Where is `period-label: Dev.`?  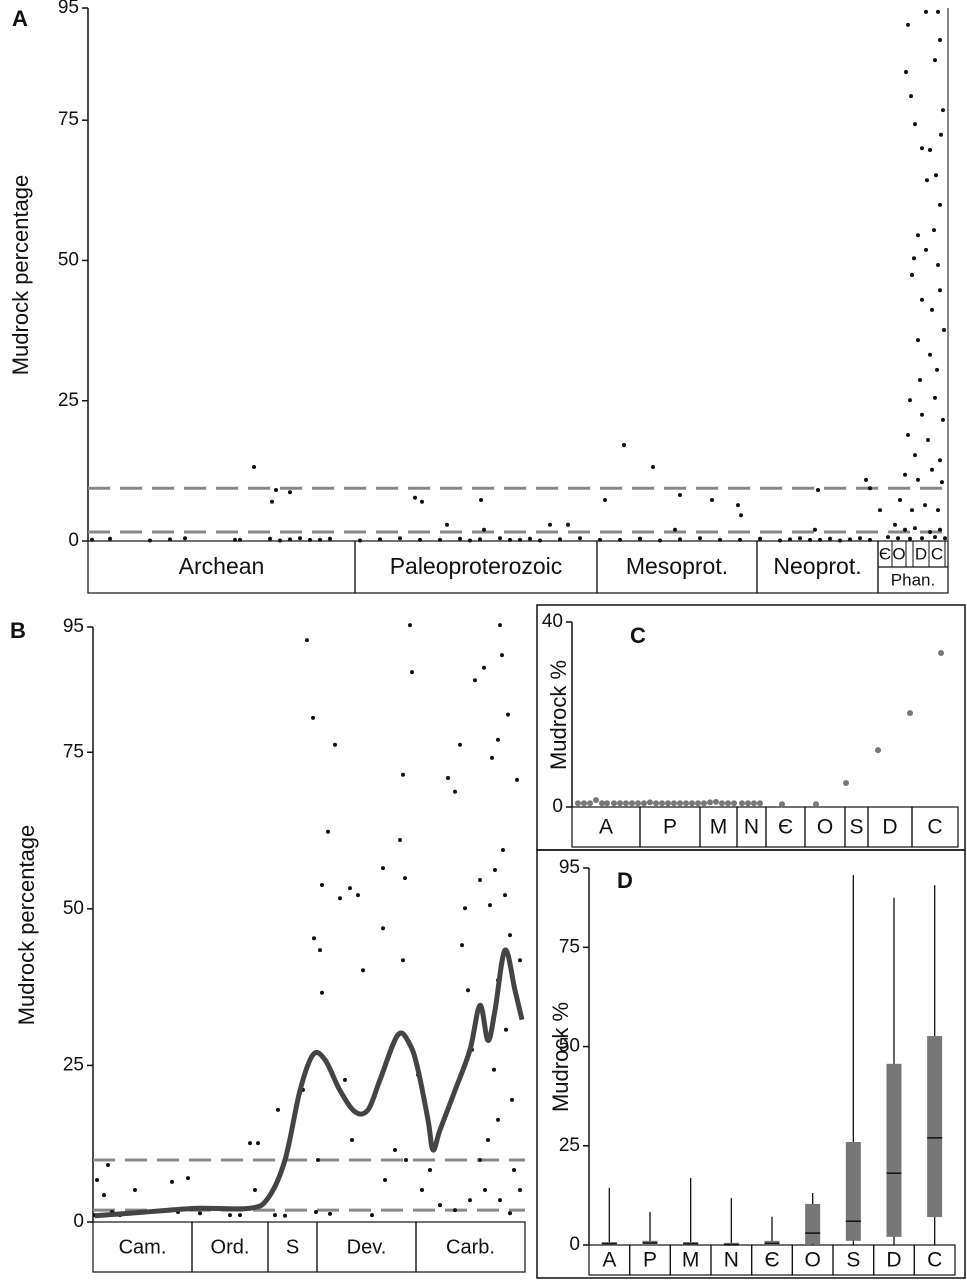 period-label: Dev. is located at coordinates (367, 1247).